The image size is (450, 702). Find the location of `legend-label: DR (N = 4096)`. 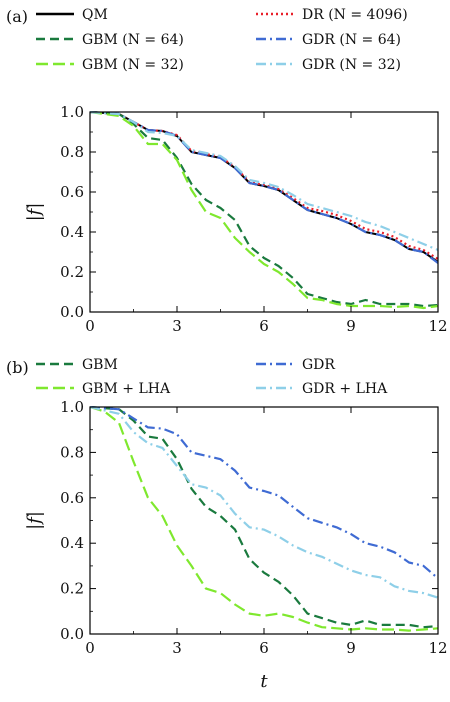

legend-label: DR (N = 4096) is located at coordinates (355, 15).